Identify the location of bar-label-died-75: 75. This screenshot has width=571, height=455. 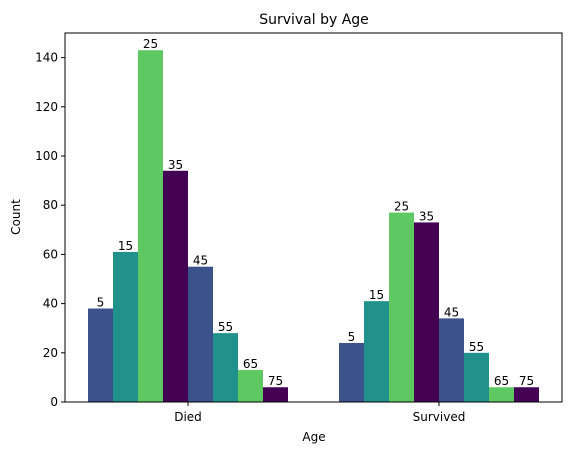
(275, 381).